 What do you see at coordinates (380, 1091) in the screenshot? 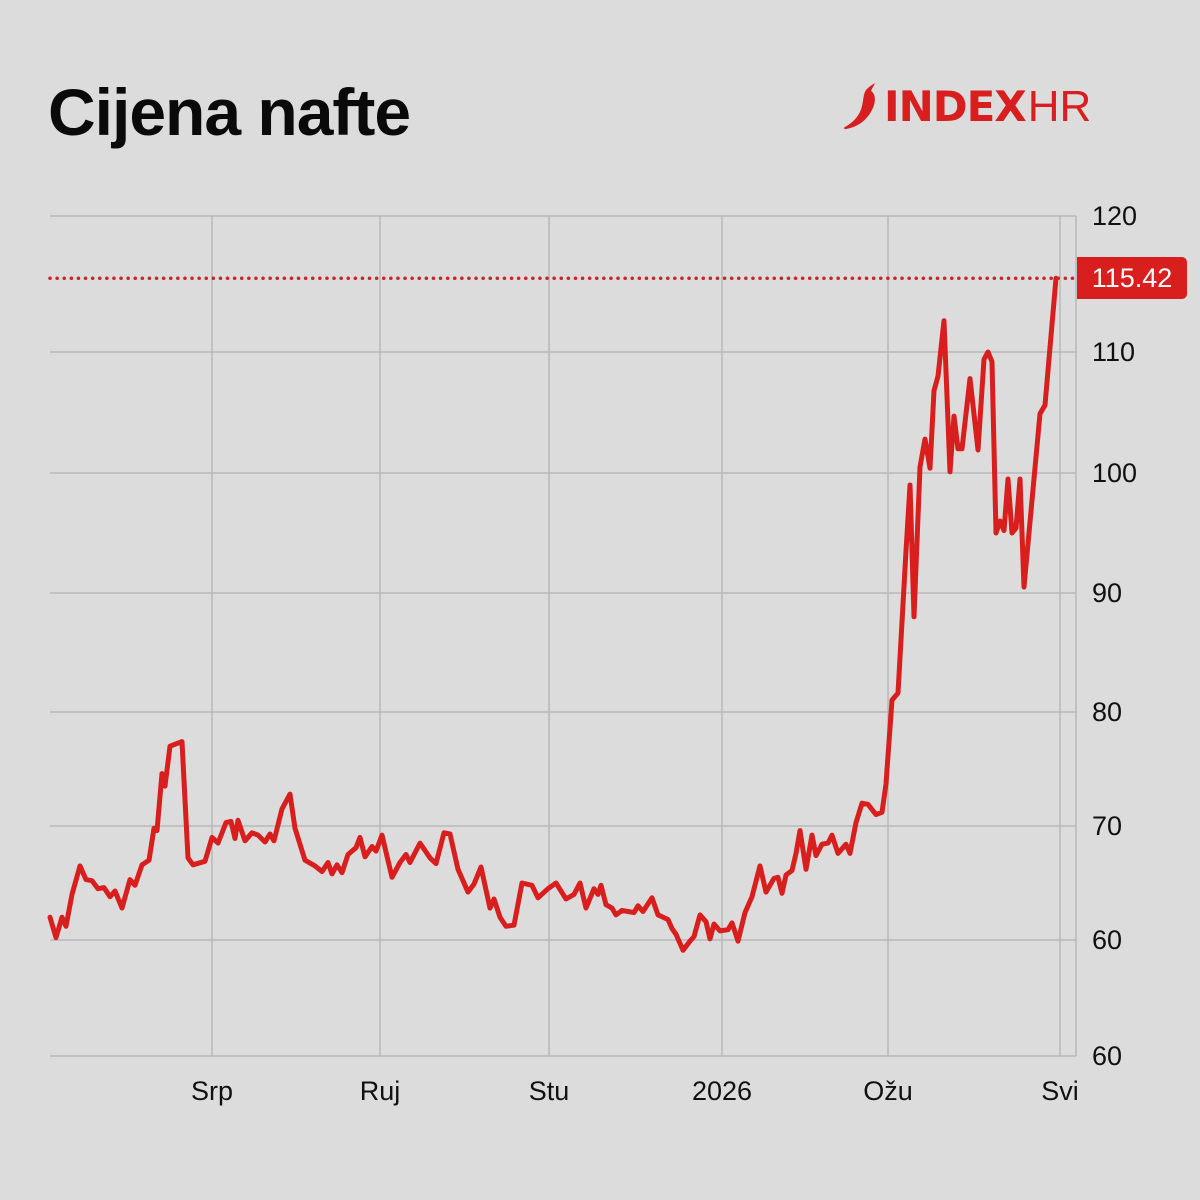
I see `x-tick-label: Ruj` at bounding box center [380, 1091].